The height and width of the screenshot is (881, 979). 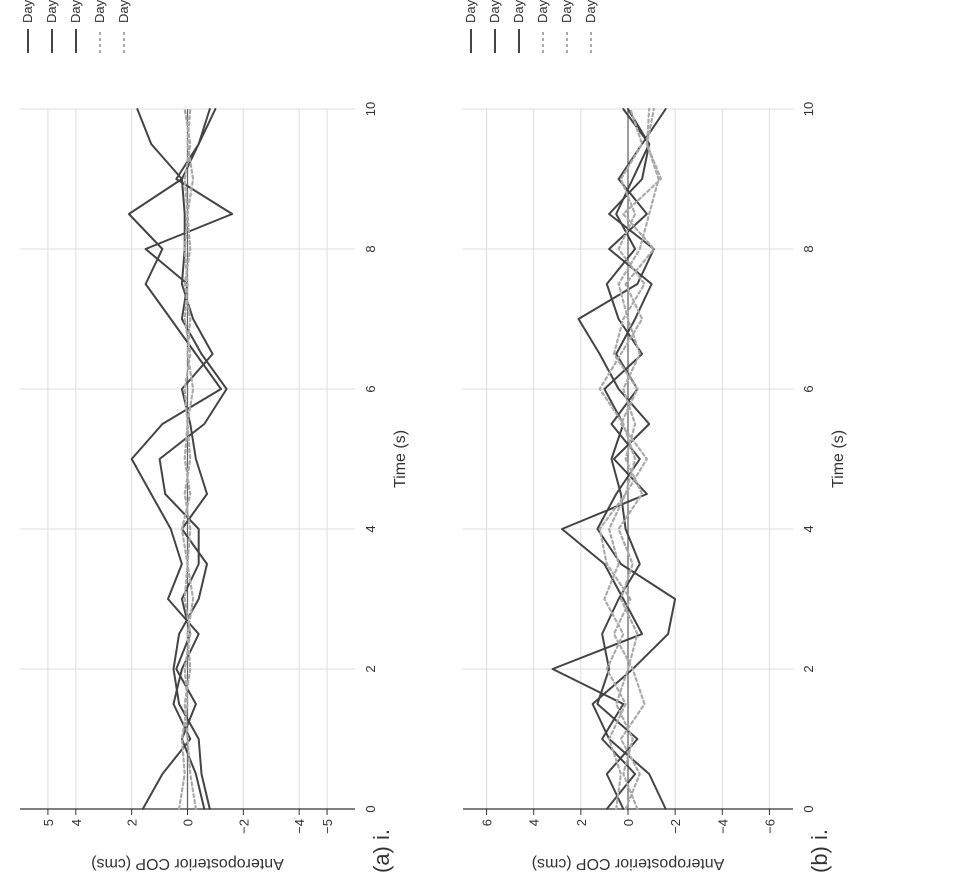 I want to click on y-tick-label: 5, so click(x=48, y=822).